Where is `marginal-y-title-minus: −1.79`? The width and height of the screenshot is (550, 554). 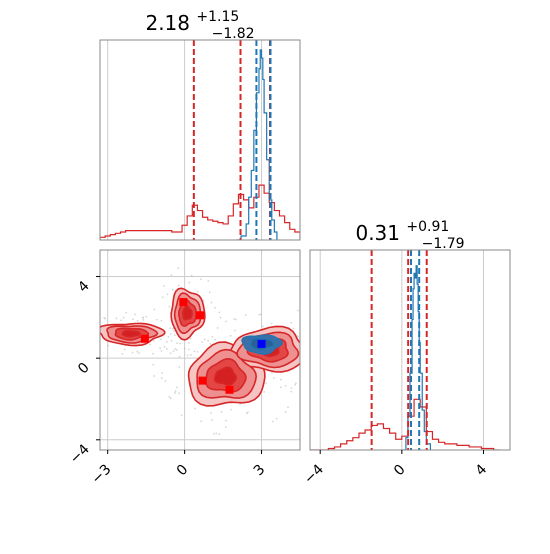 marginal-y-title-minus: −1.79 is located at coordinates (443, 244).